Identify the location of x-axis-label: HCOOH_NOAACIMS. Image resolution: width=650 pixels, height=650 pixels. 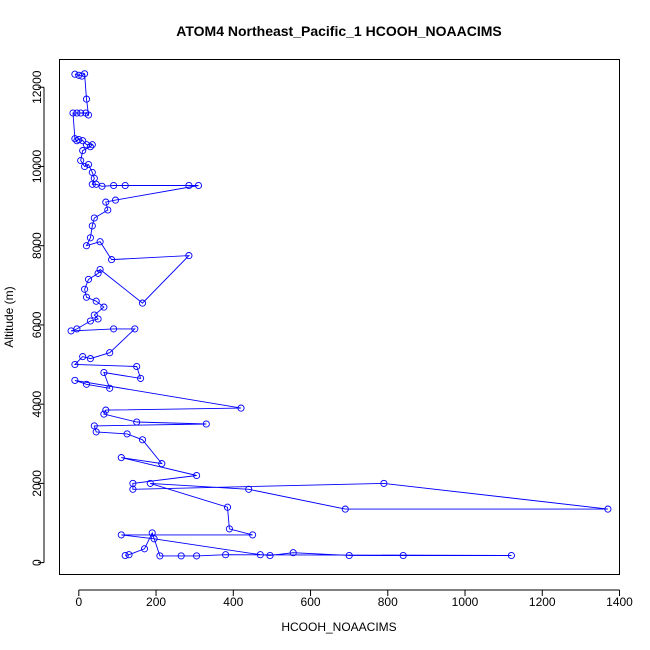
(338, 627).